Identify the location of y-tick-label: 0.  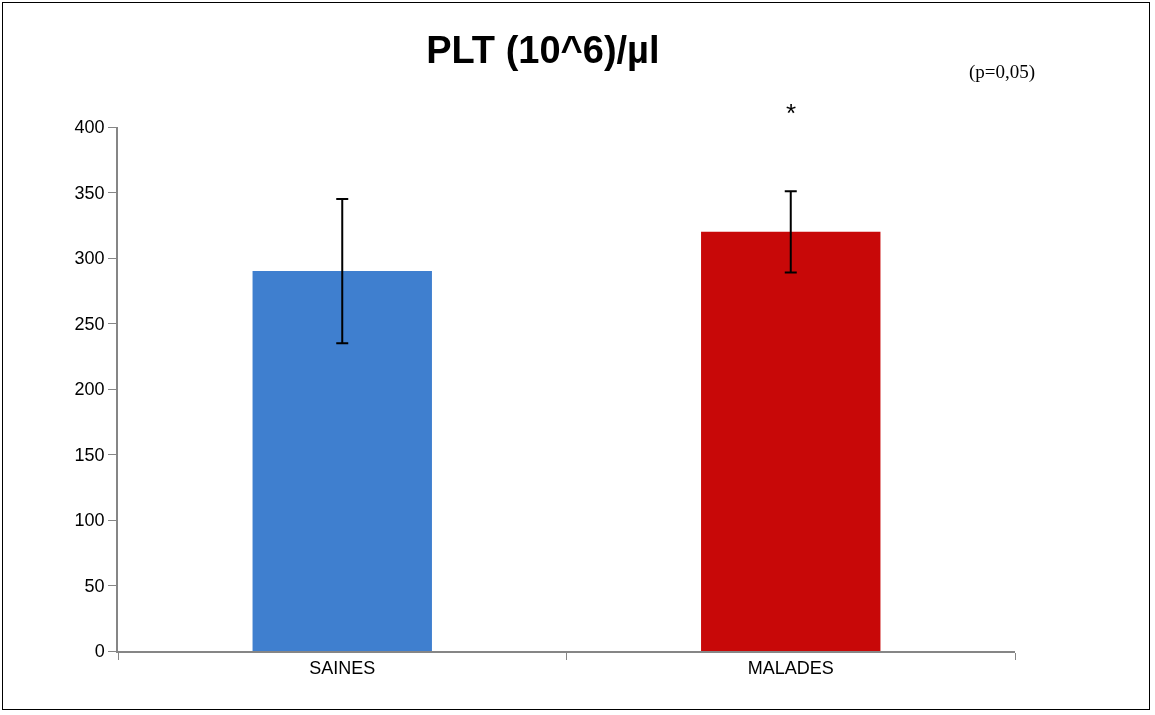
(99, 651).